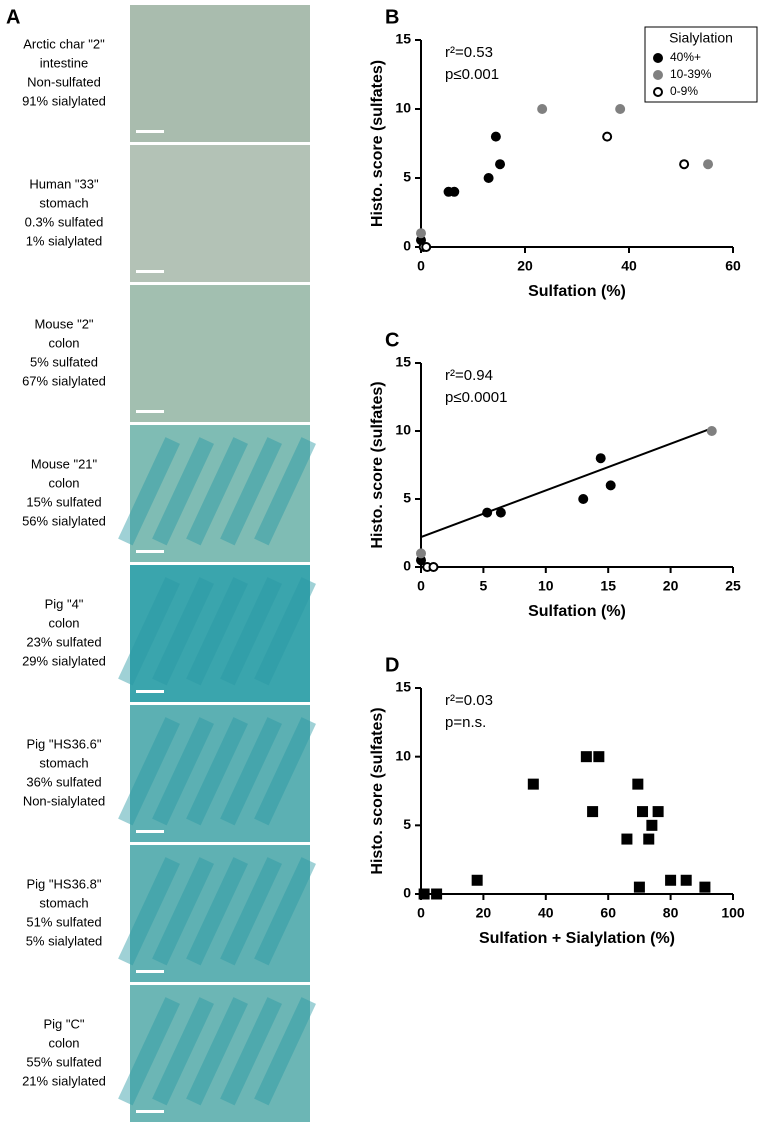 This screenshot has height=1130, width=773. What do you see at coordinates (733, 266) in the screenshot?
I see `x-tick-label: 60` at bounding box center [733, 266].